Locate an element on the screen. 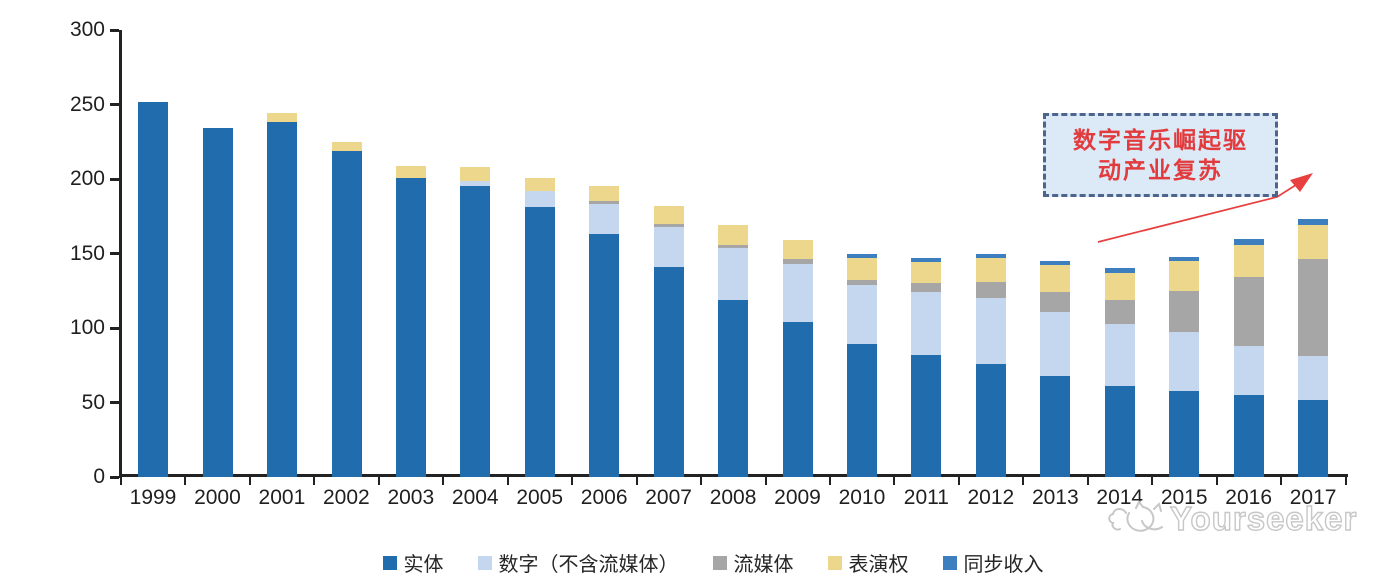  legend-item: 数字（不含流媒体） is located at coordinates (578, 562).